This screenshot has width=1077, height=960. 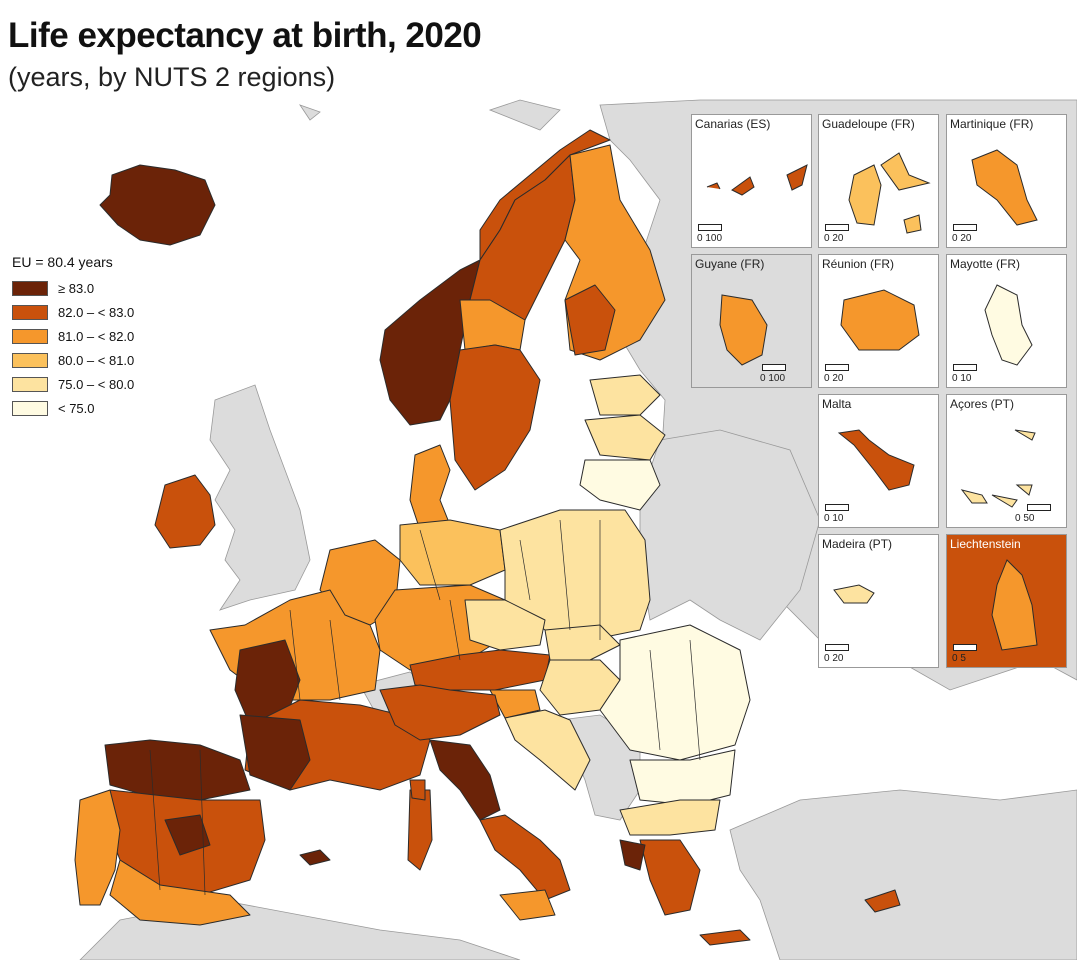 I want to click on region-poland, so click(x=575, y=575).